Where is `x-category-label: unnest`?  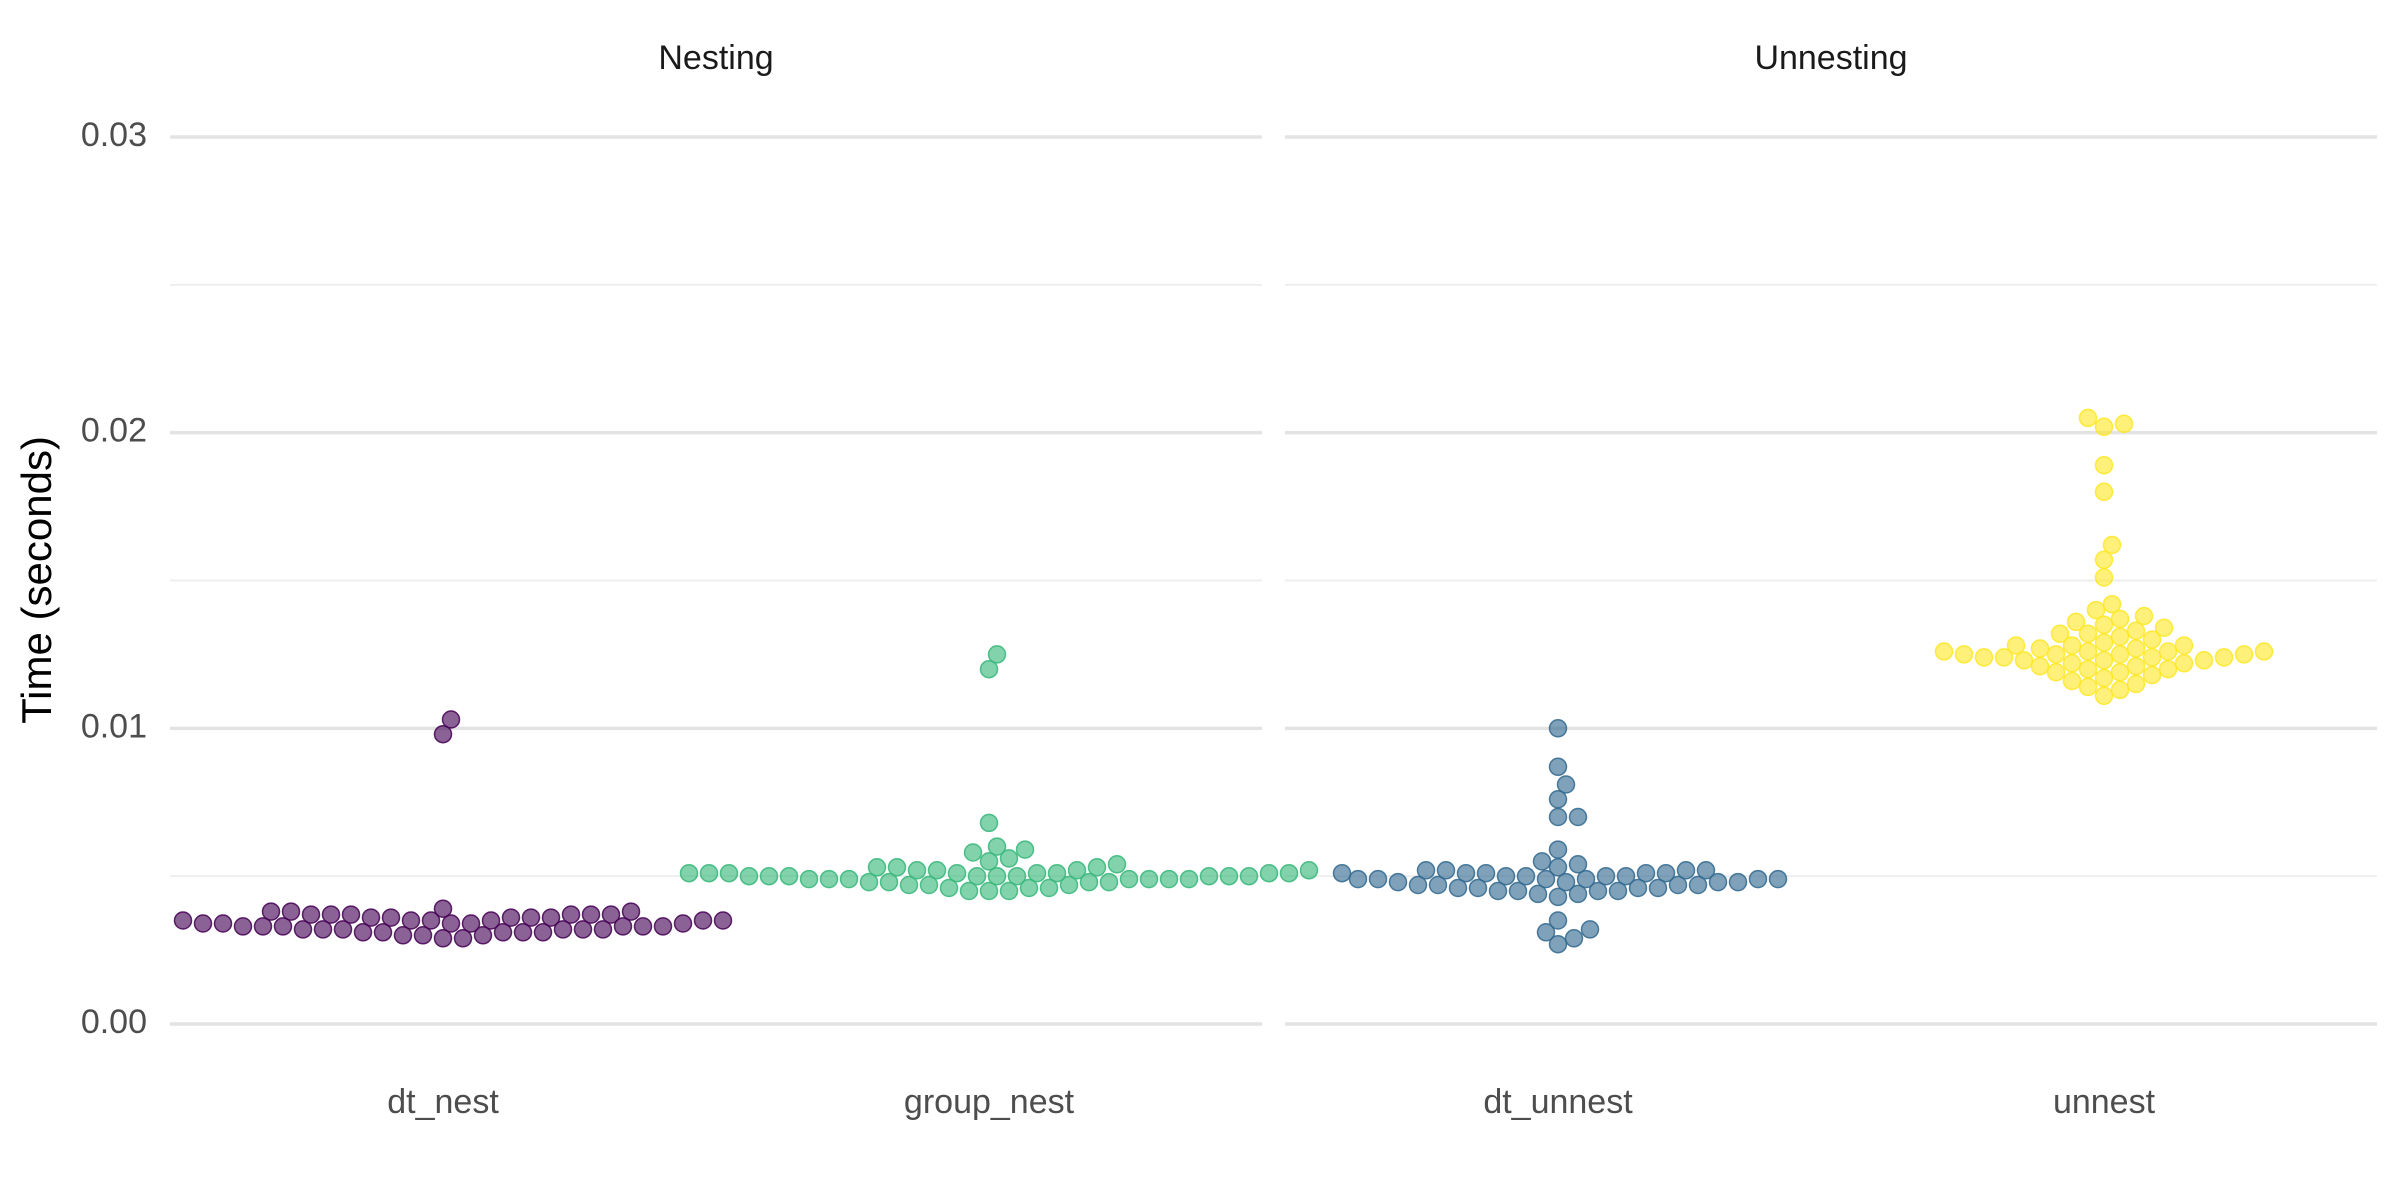
x-category-label: unnest is located at coordinates (2104, 1102).